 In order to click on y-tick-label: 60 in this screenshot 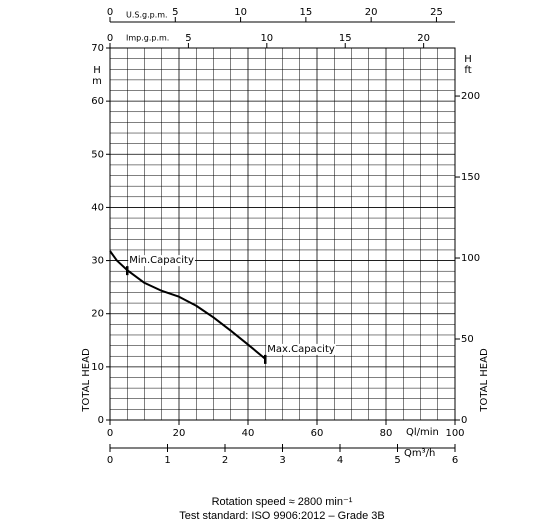, I will do `click(97, 101)`.